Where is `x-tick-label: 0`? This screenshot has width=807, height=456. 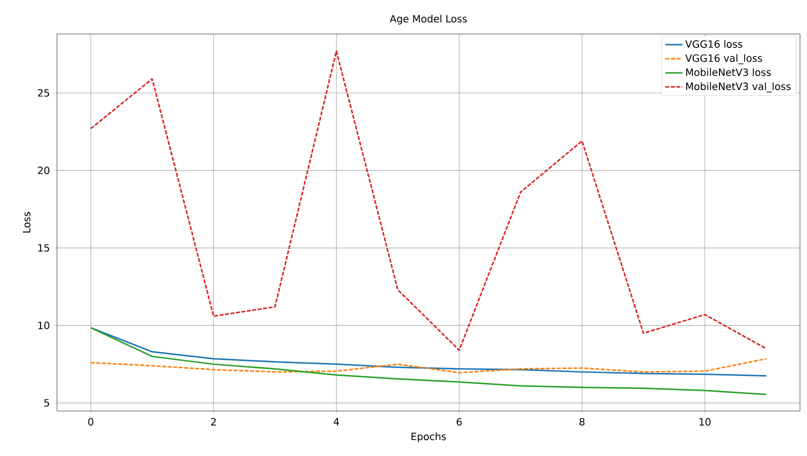 x-tick-label: 0 is located at coordinates (91, 422).